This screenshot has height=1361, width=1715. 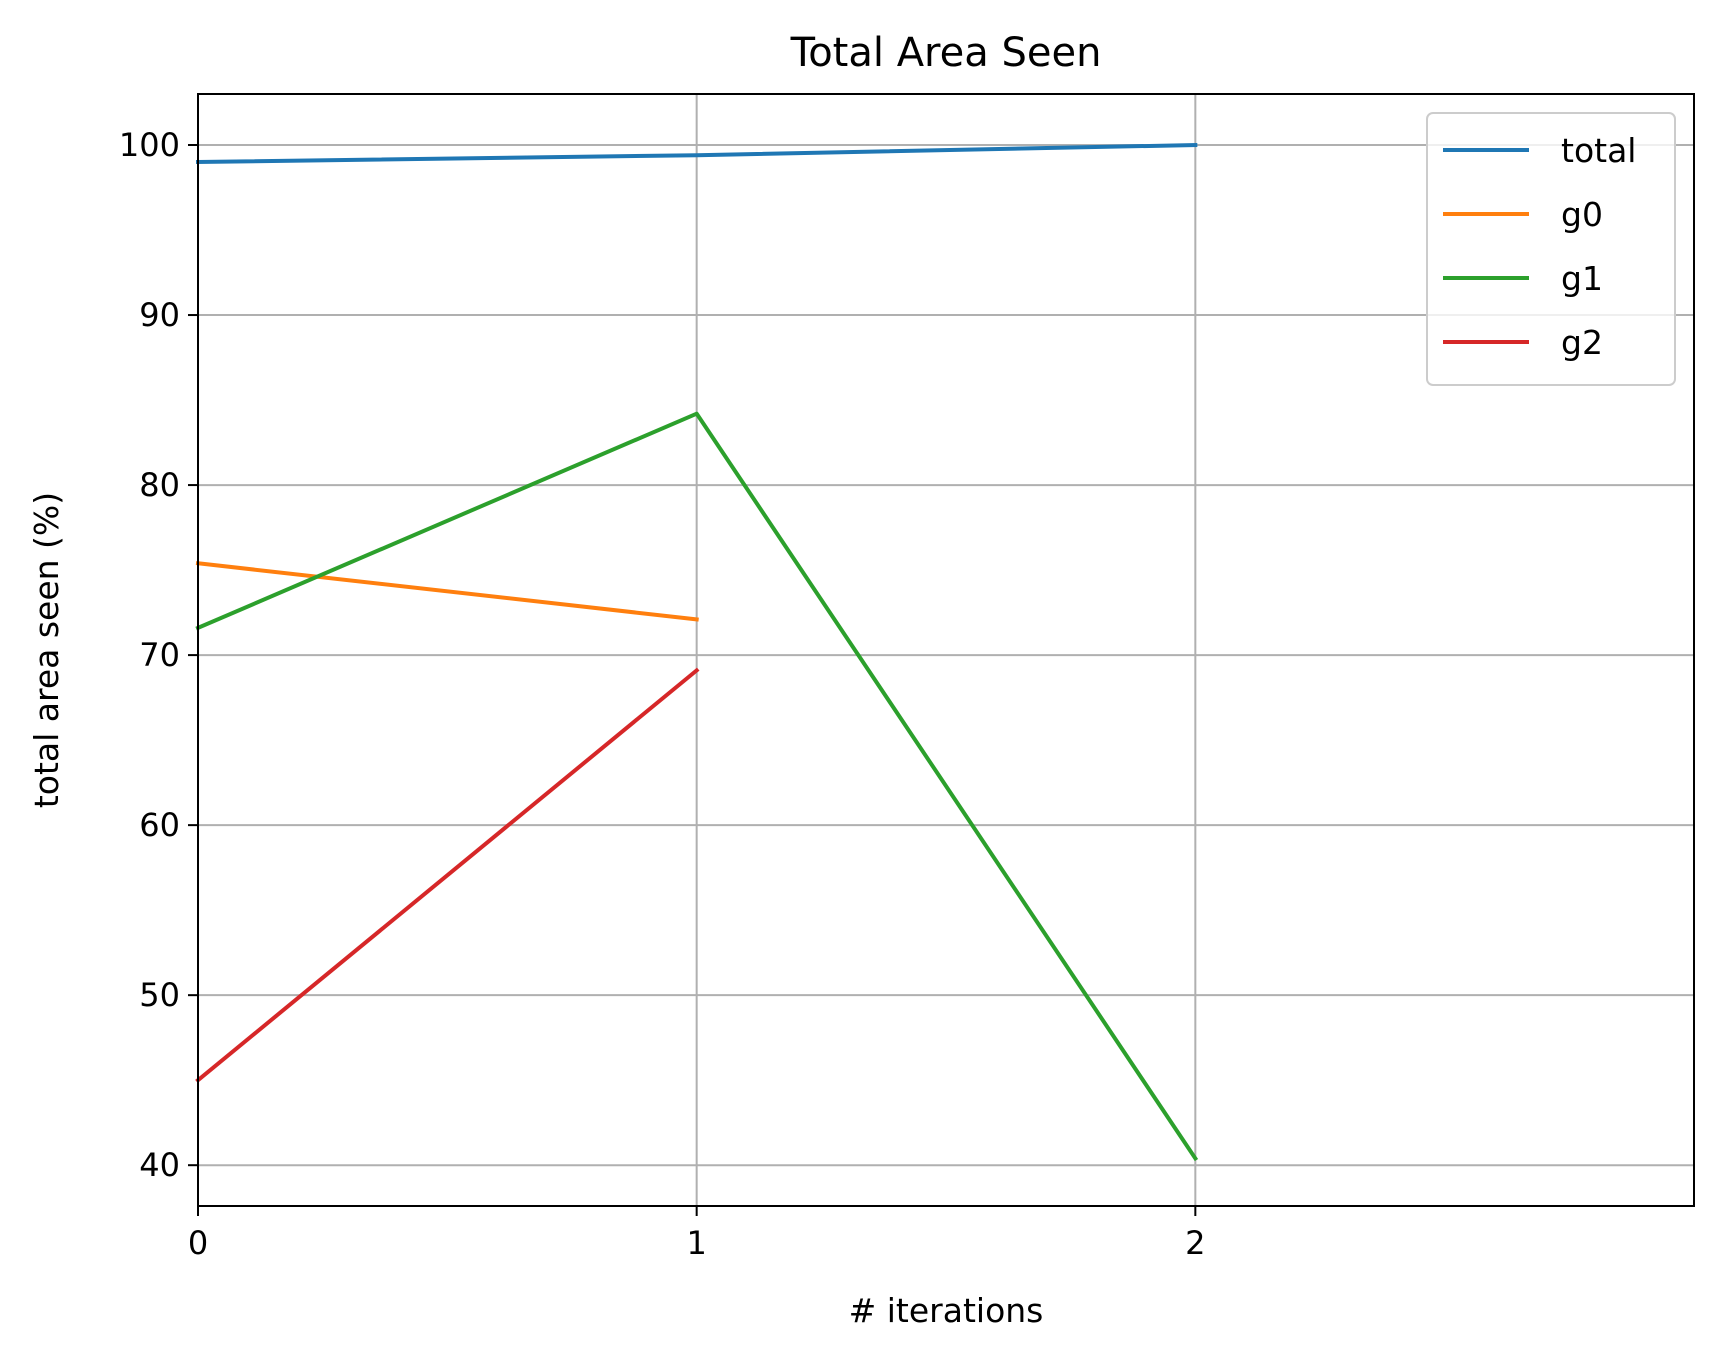 What do you see at coordinates (159, 995) in the screenshot?
I see `y-tick-label: 50` at bounding box center [159, 995].